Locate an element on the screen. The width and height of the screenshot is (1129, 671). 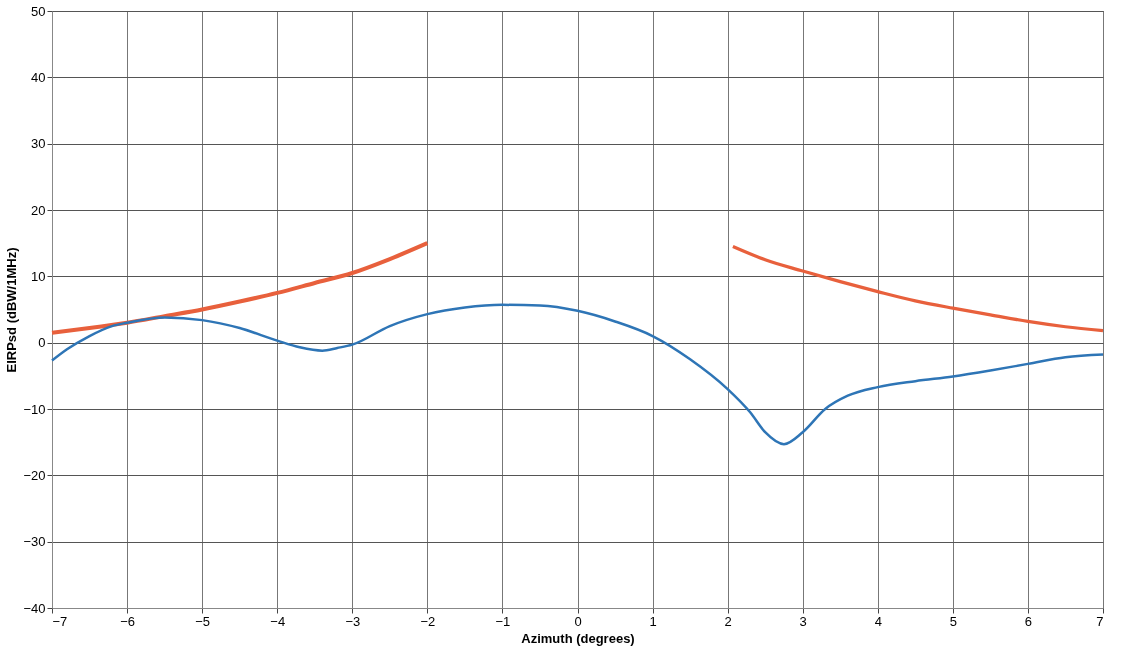
y-axis-title: EIRPsd (dBW/1MHz) is located at coordinates (12, 310).